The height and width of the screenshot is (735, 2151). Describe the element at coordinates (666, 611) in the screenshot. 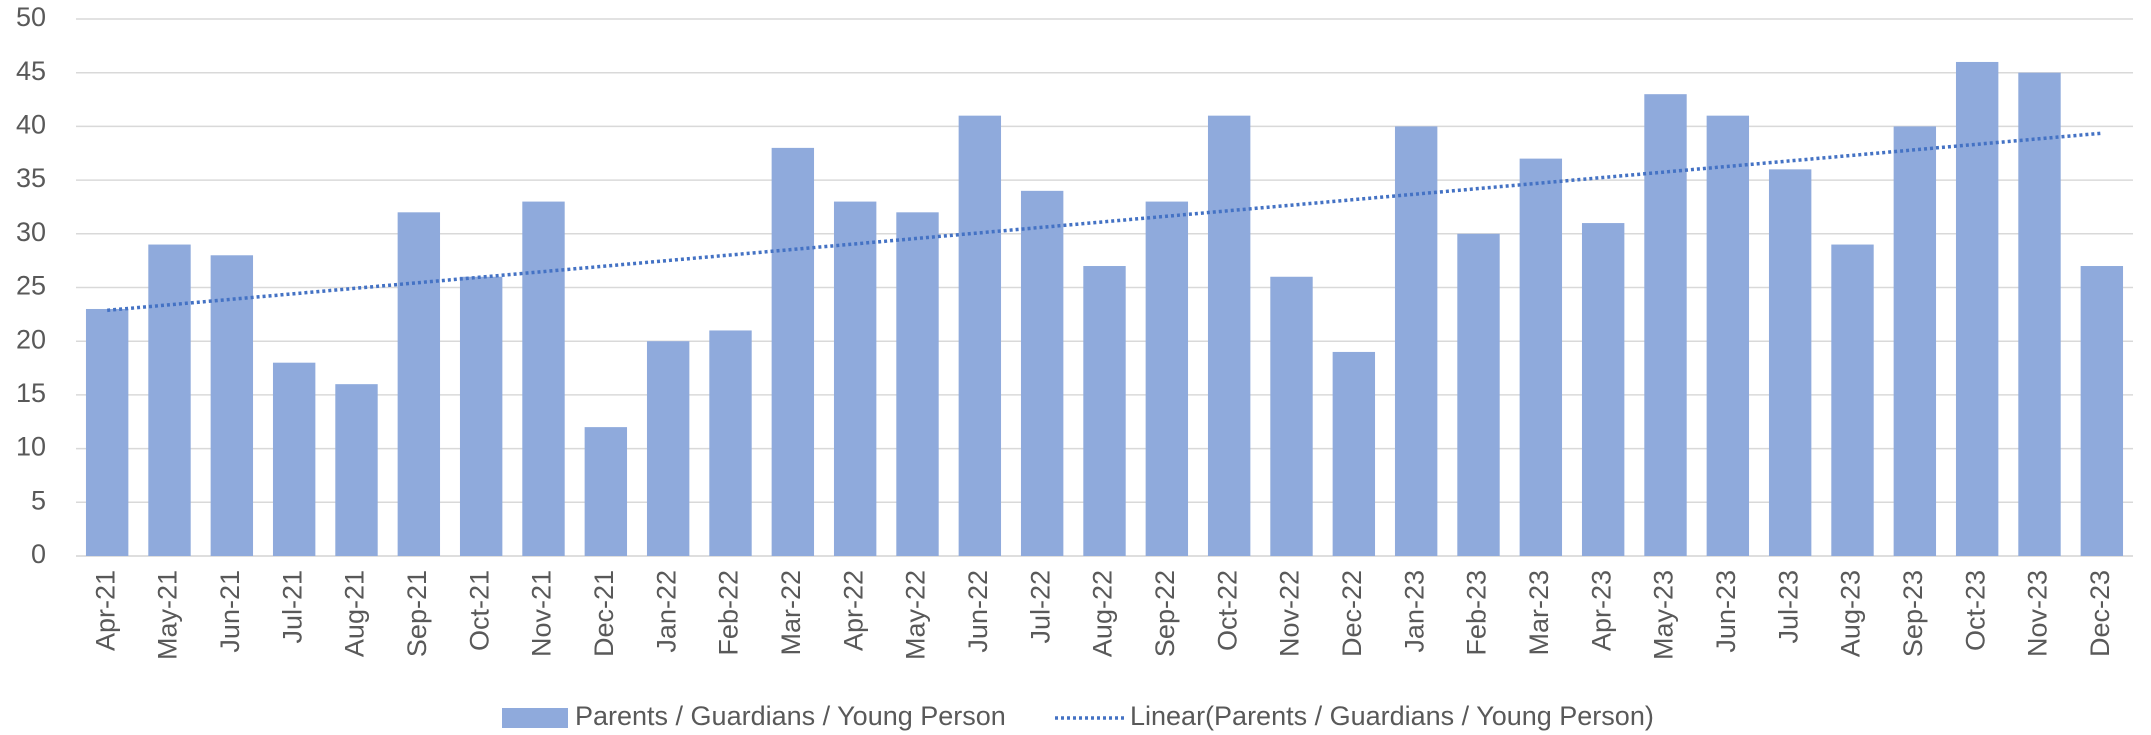

I see `x-tick-label: Jan-22` at that location.